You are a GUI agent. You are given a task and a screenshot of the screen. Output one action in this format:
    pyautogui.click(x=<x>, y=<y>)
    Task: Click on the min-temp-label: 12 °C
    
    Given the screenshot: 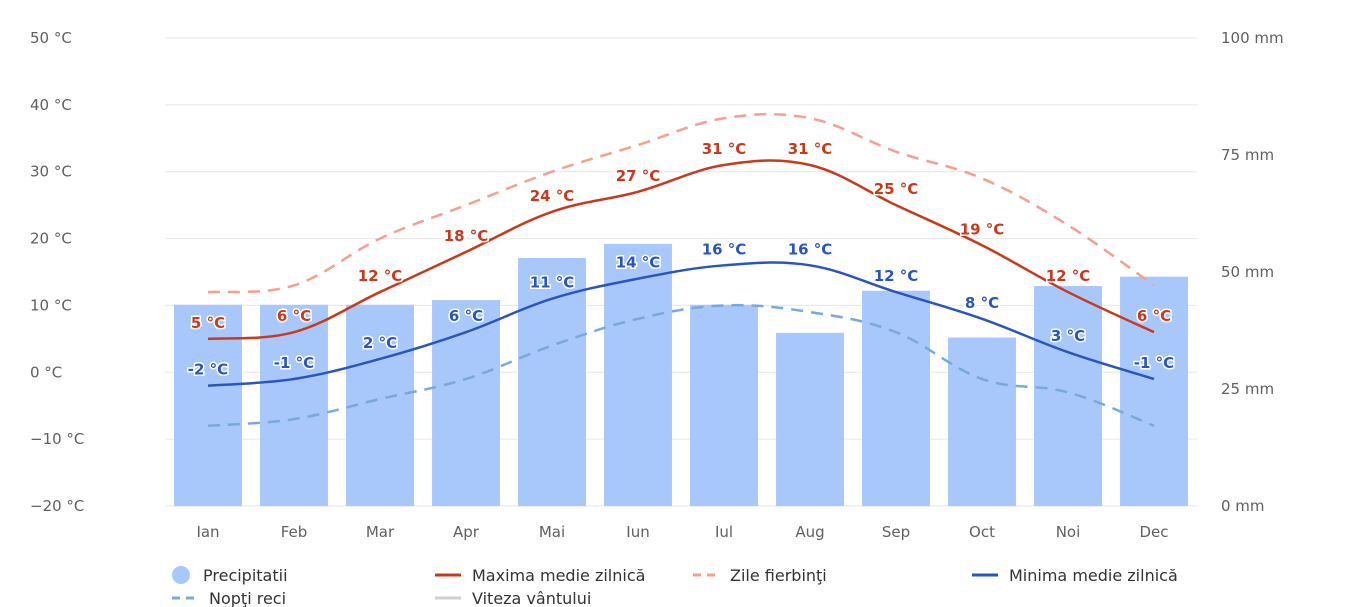 What is the action you would take?
    pyautogui.click(x=896, y=276)
    